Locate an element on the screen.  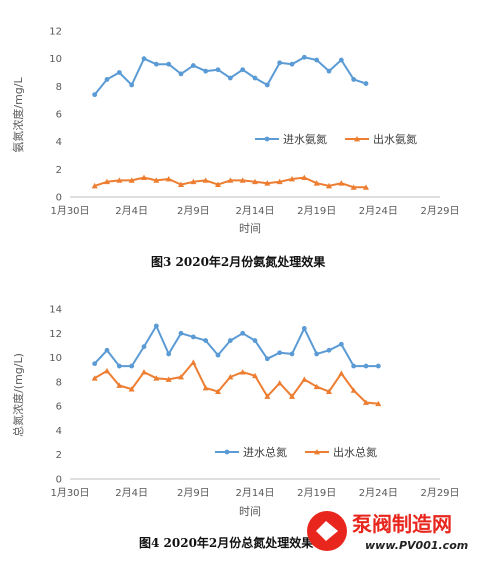
x-tick-label: 2月14日 is located at coordinates (254, 493).